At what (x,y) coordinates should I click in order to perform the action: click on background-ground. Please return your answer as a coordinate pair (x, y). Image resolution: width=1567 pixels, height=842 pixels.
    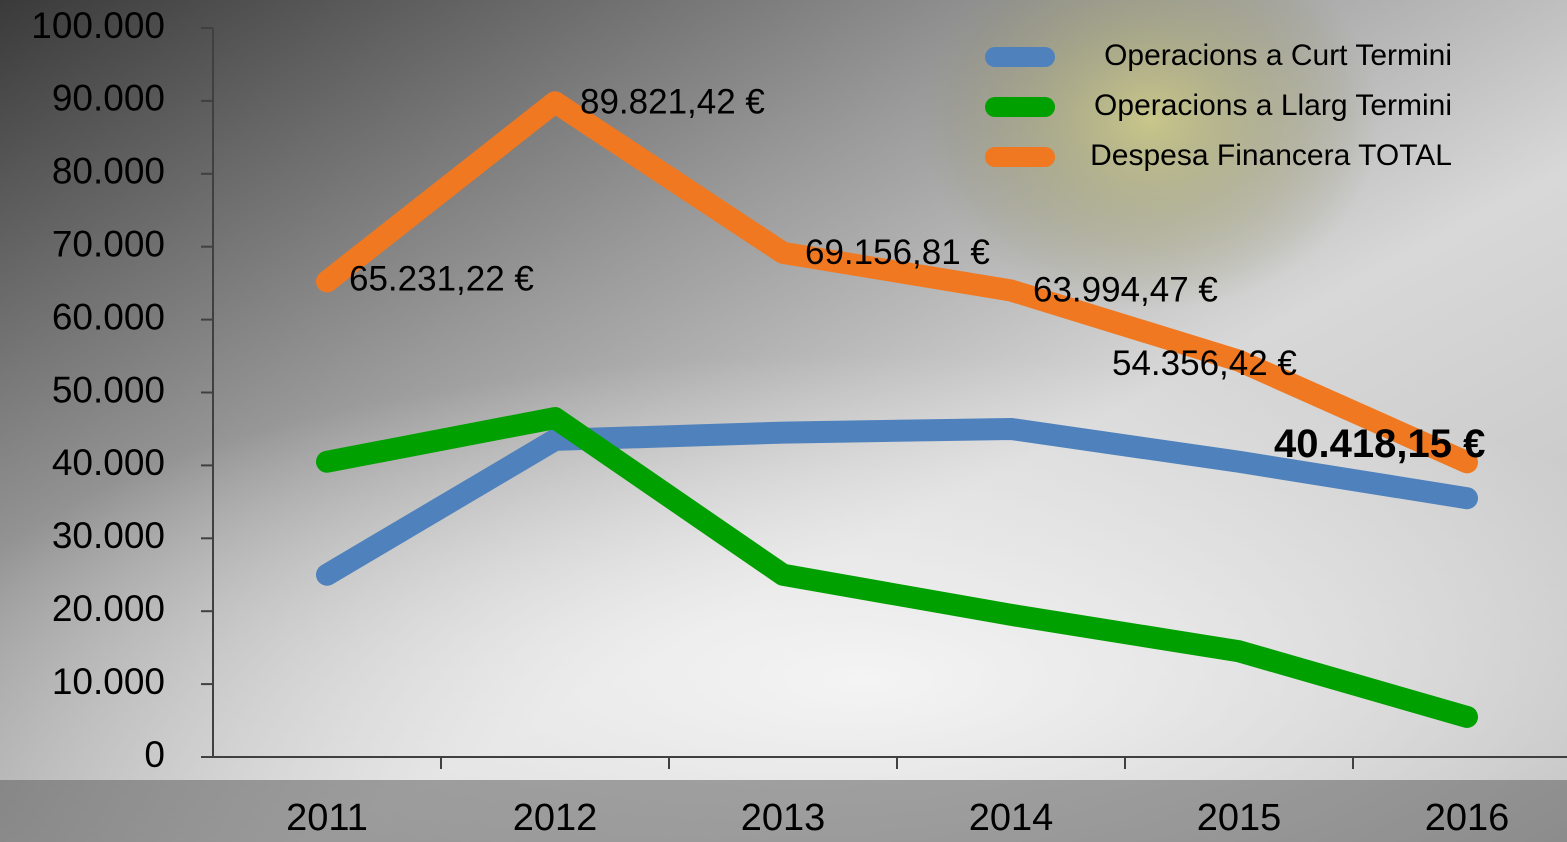
    Looking at the image, I should click on (783, 811).